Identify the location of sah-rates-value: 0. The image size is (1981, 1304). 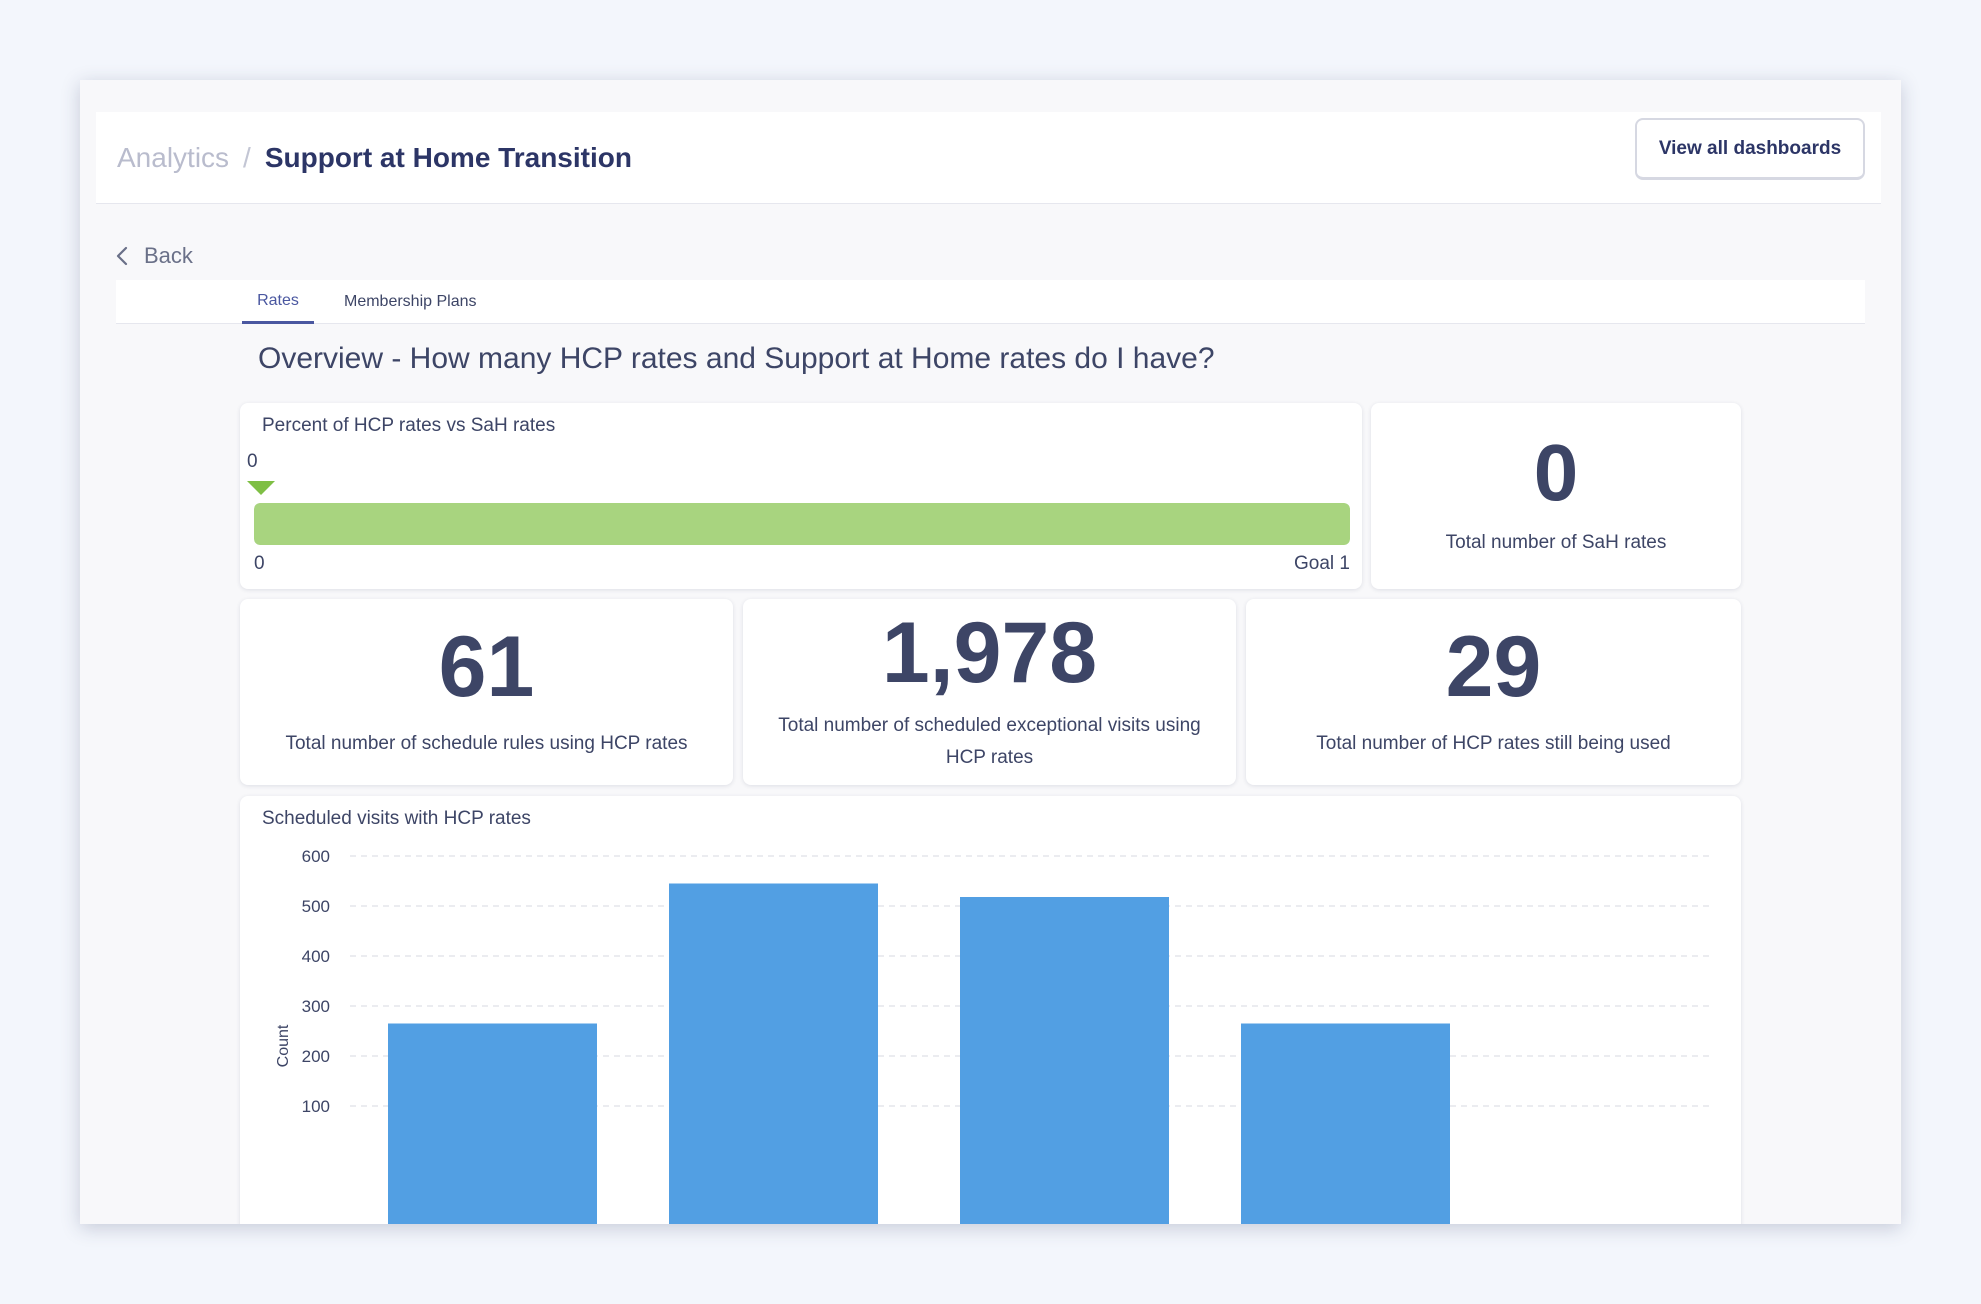
(1556, 472).